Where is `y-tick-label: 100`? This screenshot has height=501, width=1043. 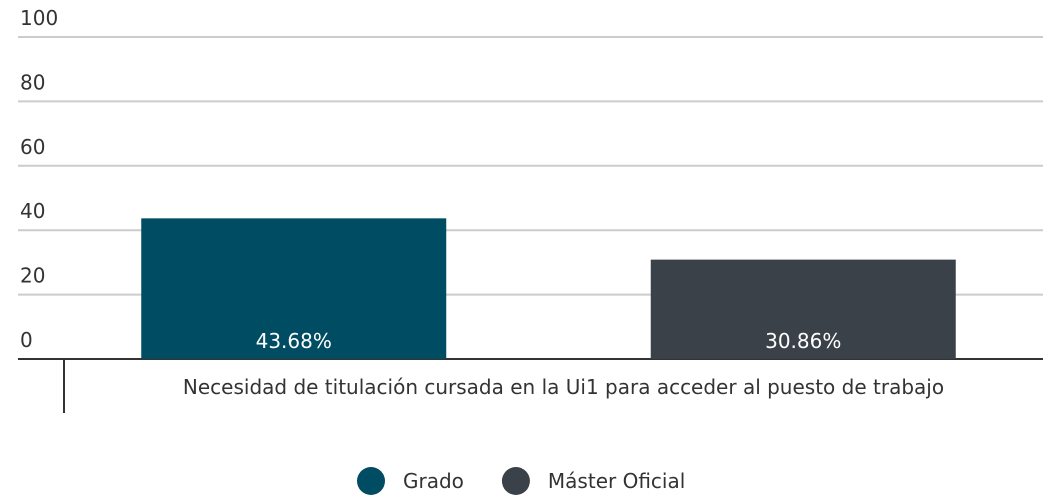 y-tick-label: 100 is located at coordinates (39, 18).